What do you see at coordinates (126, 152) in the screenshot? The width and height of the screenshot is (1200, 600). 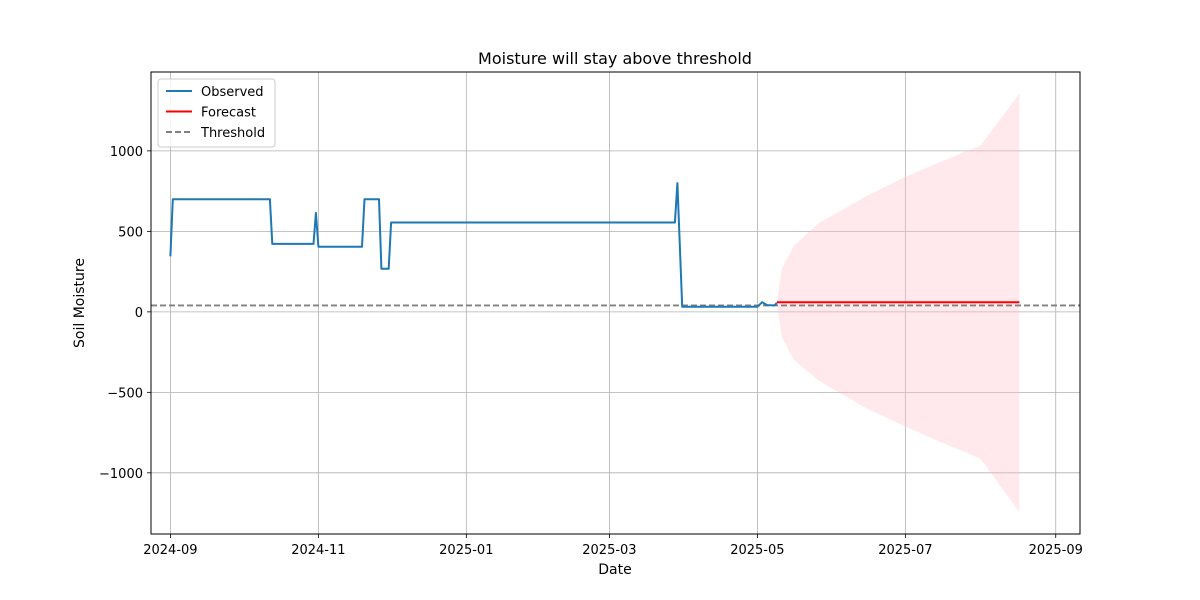 I see `y-tick-label: 1000` at bounding box center [126, 152].